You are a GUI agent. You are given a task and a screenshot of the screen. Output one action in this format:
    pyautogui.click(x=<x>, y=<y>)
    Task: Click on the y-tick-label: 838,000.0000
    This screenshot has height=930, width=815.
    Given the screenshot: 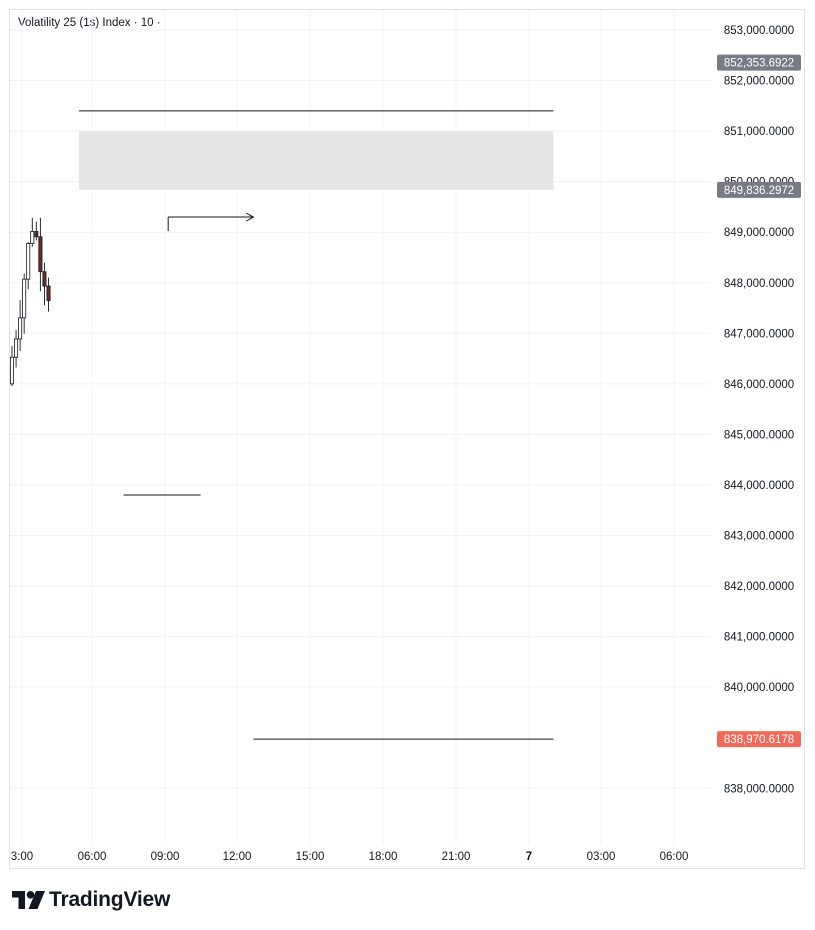 What is the action you would take?
    pyautogui.click(x=759, y=789)
    